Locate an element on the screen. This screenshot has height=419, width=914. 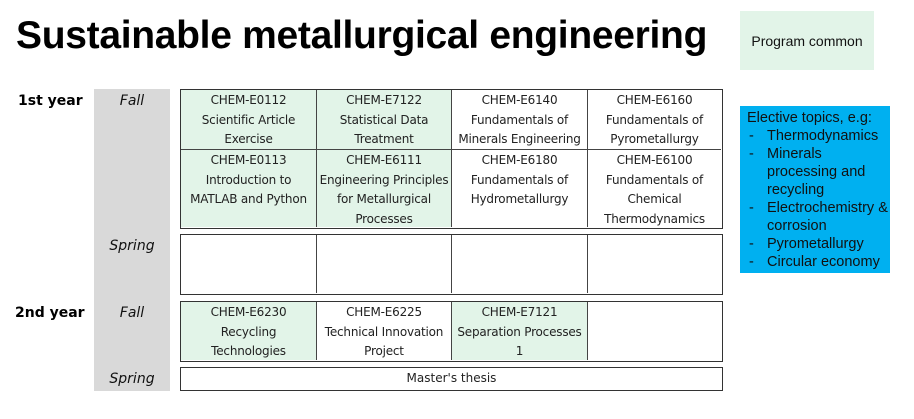
course-cell-chem-e7121: CHEM-E7121 Separation Processes 1 is located at coordinates (520, 331).